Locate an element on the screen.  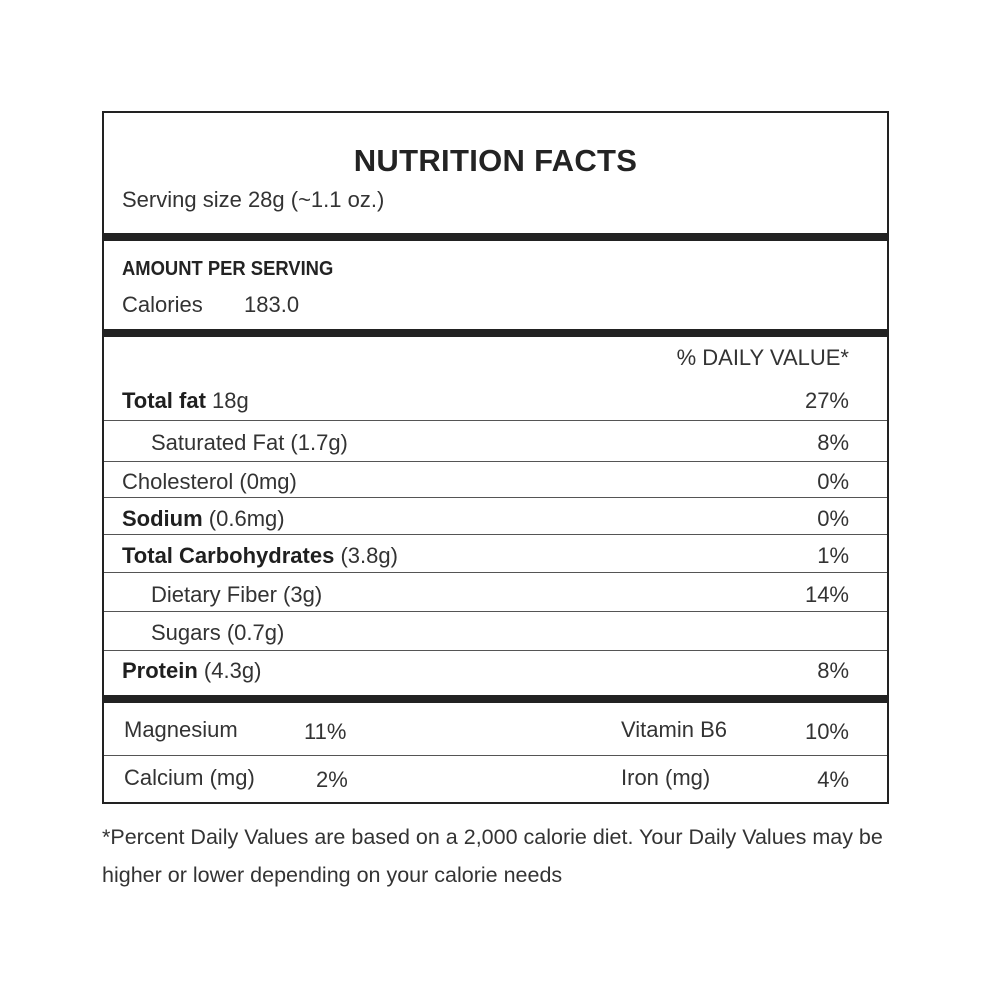
nutrient-row-total-fat: Total fat 18g 27% is located at coordinates (495, 400).